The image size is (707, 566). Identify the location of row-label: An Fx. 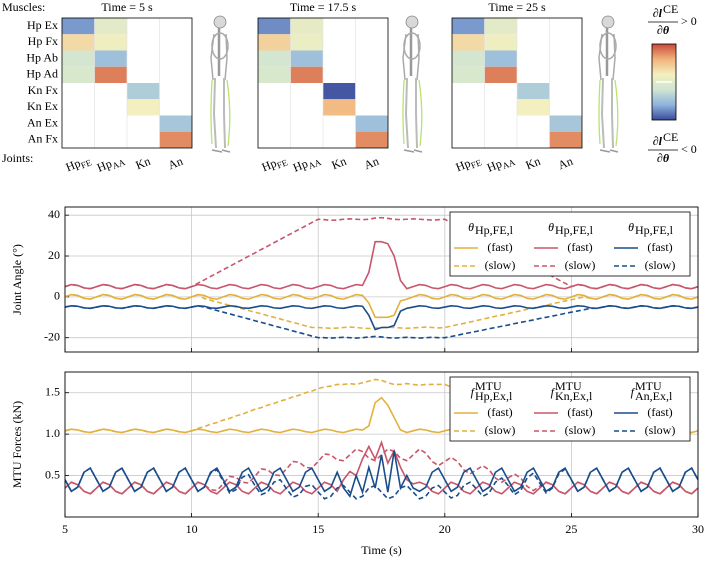
(43, 139).